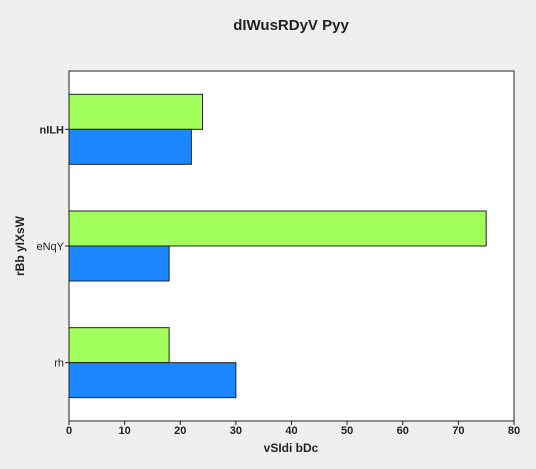  I want to click on x-tick-label: 40, so click(291, 431).